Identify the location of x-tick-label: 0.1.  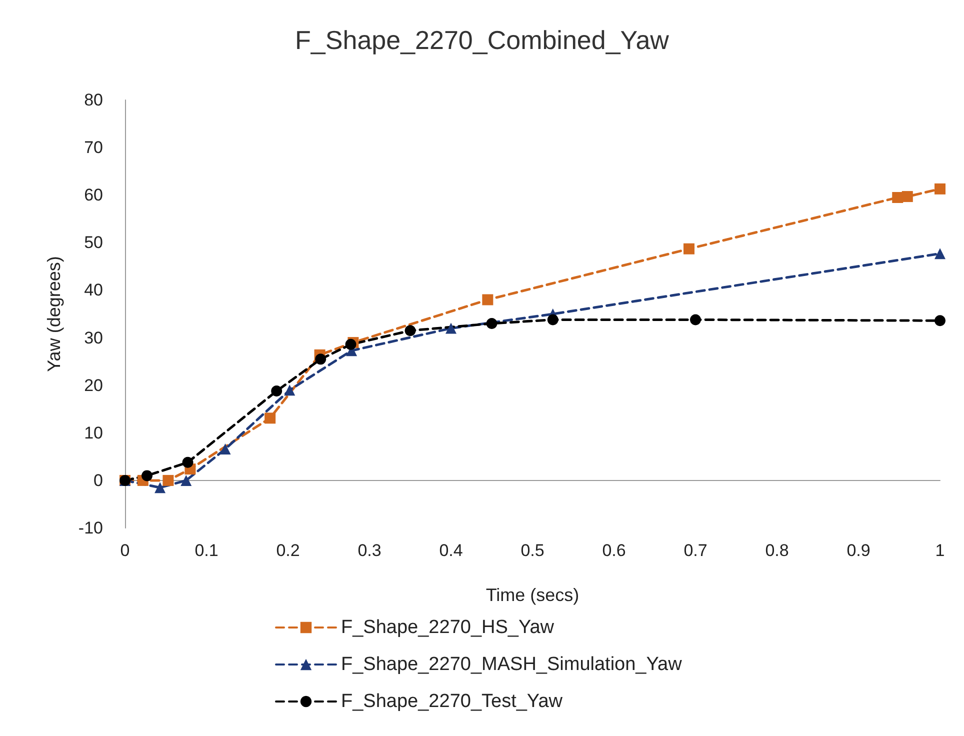
(206, 550).